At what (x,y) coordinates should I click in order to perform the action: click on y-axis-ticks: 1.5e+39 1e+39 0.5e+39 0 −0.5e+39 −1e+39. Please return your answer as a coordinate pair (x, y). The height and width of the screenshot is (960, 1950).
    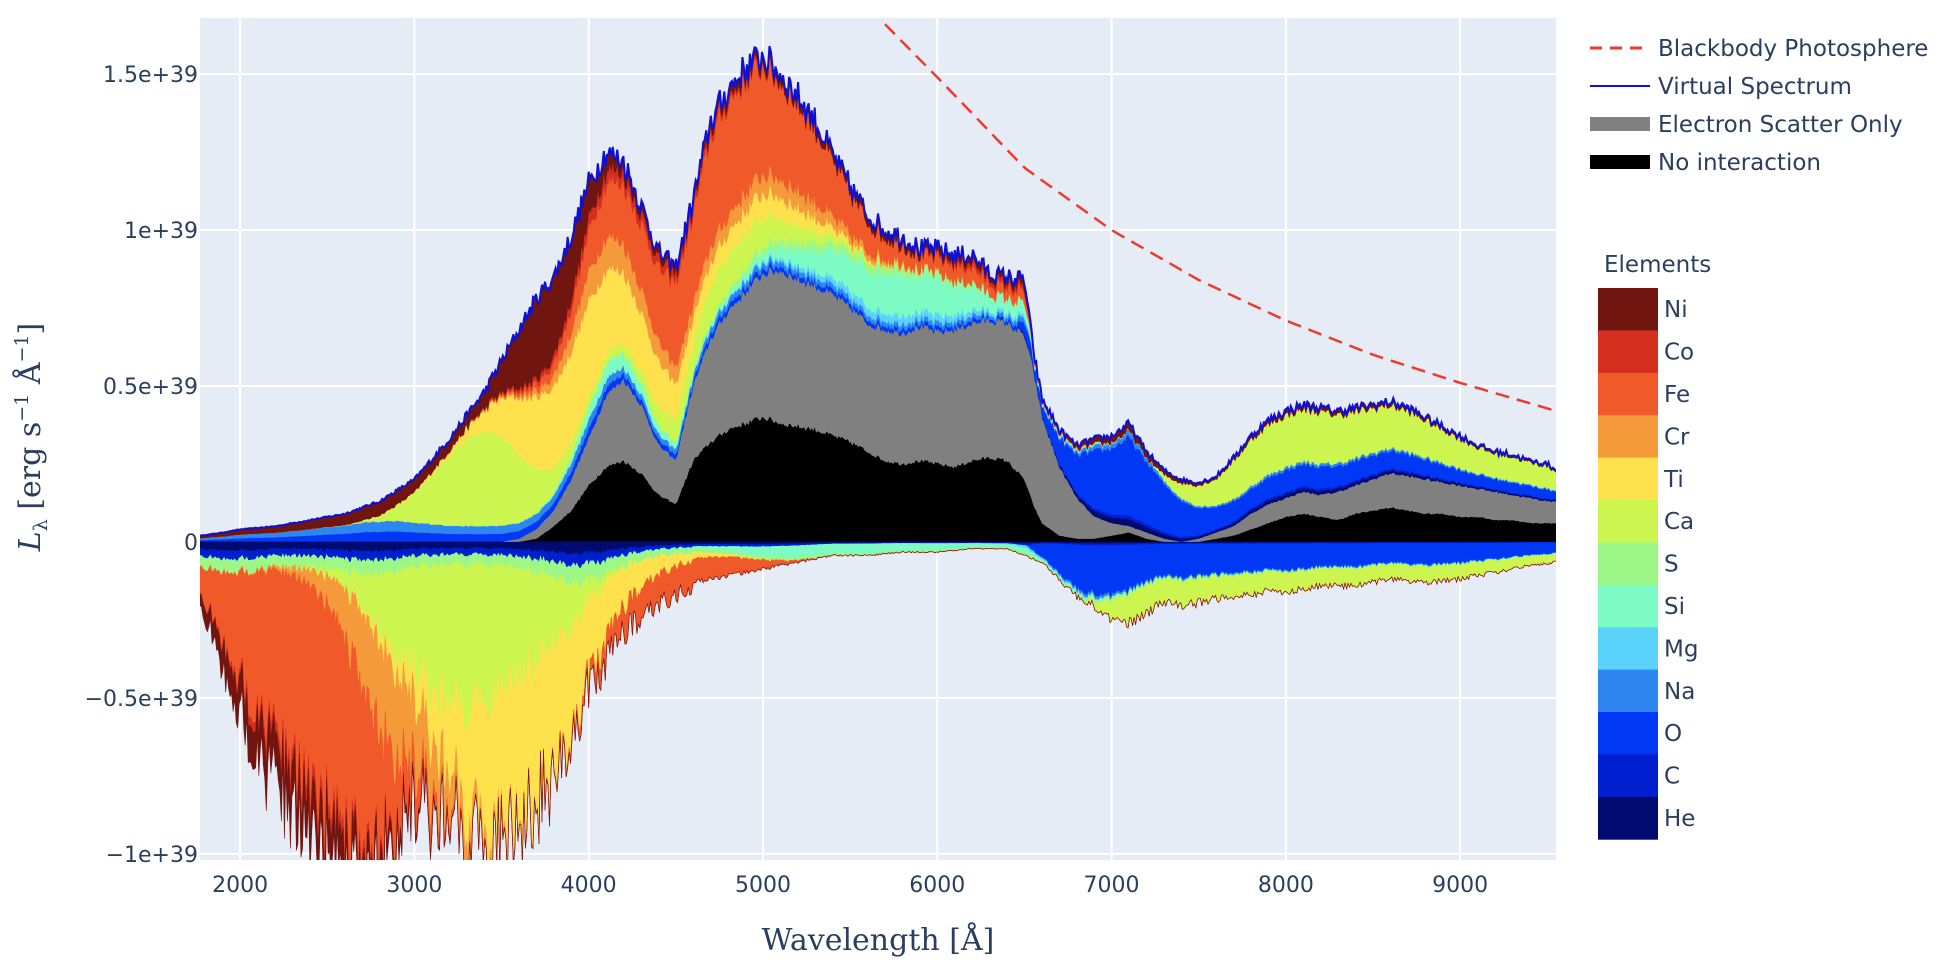
    Looking at the image, I should click on (141, 465).